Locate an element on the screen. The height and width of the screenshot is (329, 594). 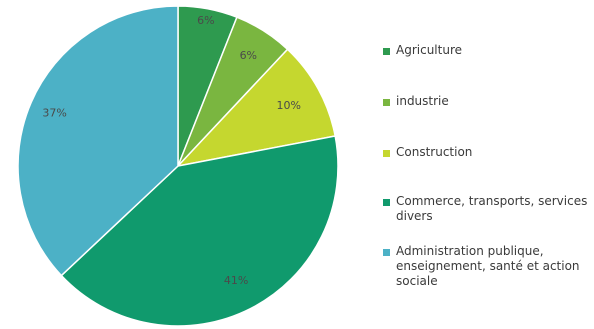
legend-label-commerce: Commerce, transports, services divers is located at coordinates (492, 208).